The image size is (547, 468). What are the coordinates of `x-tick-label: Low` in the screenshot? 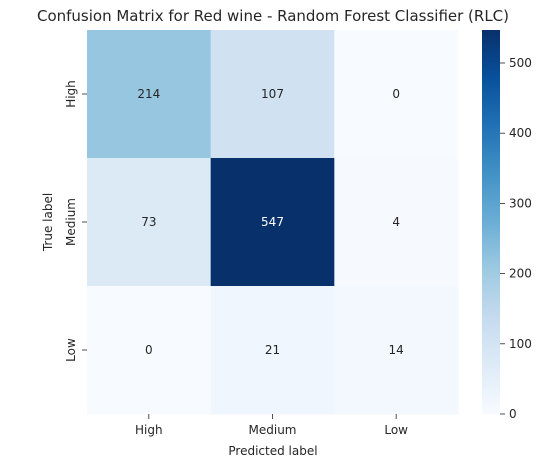 It's located at (396, 430).